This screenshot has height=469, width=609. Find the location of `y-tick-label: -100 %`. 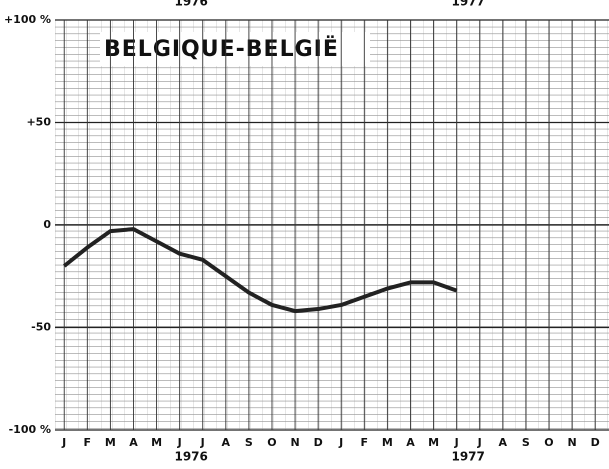

y-tick-label: -100 % is located at coordinates (30, 429).